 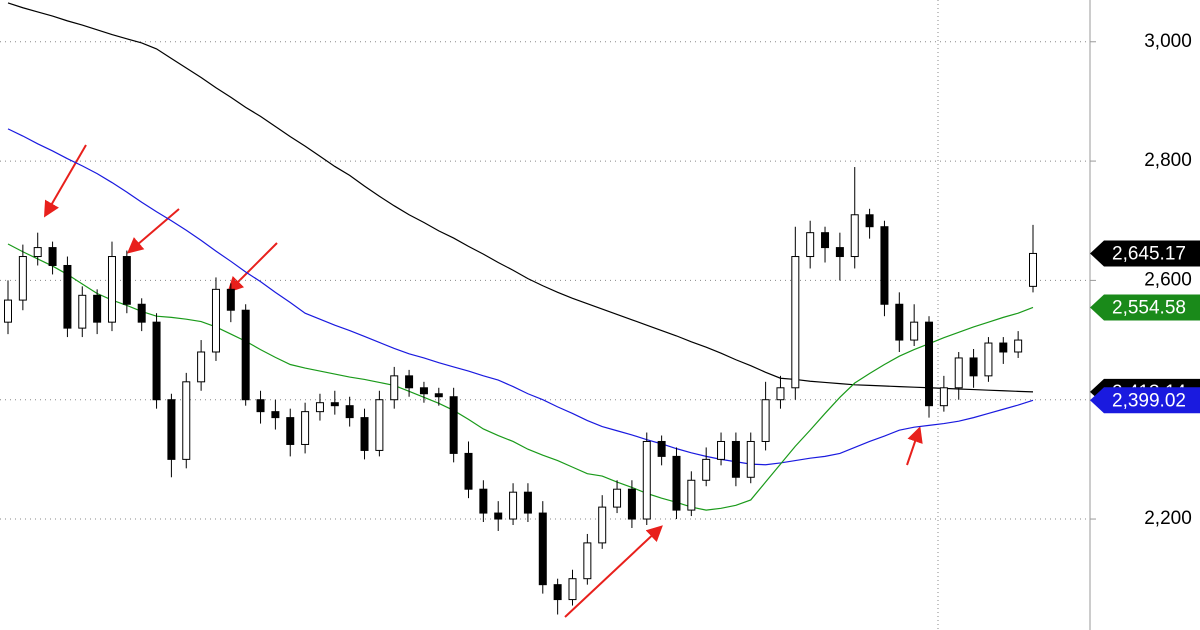 I want to click on price-tag-label: 2,645.17, so click(x=1149, y=253).